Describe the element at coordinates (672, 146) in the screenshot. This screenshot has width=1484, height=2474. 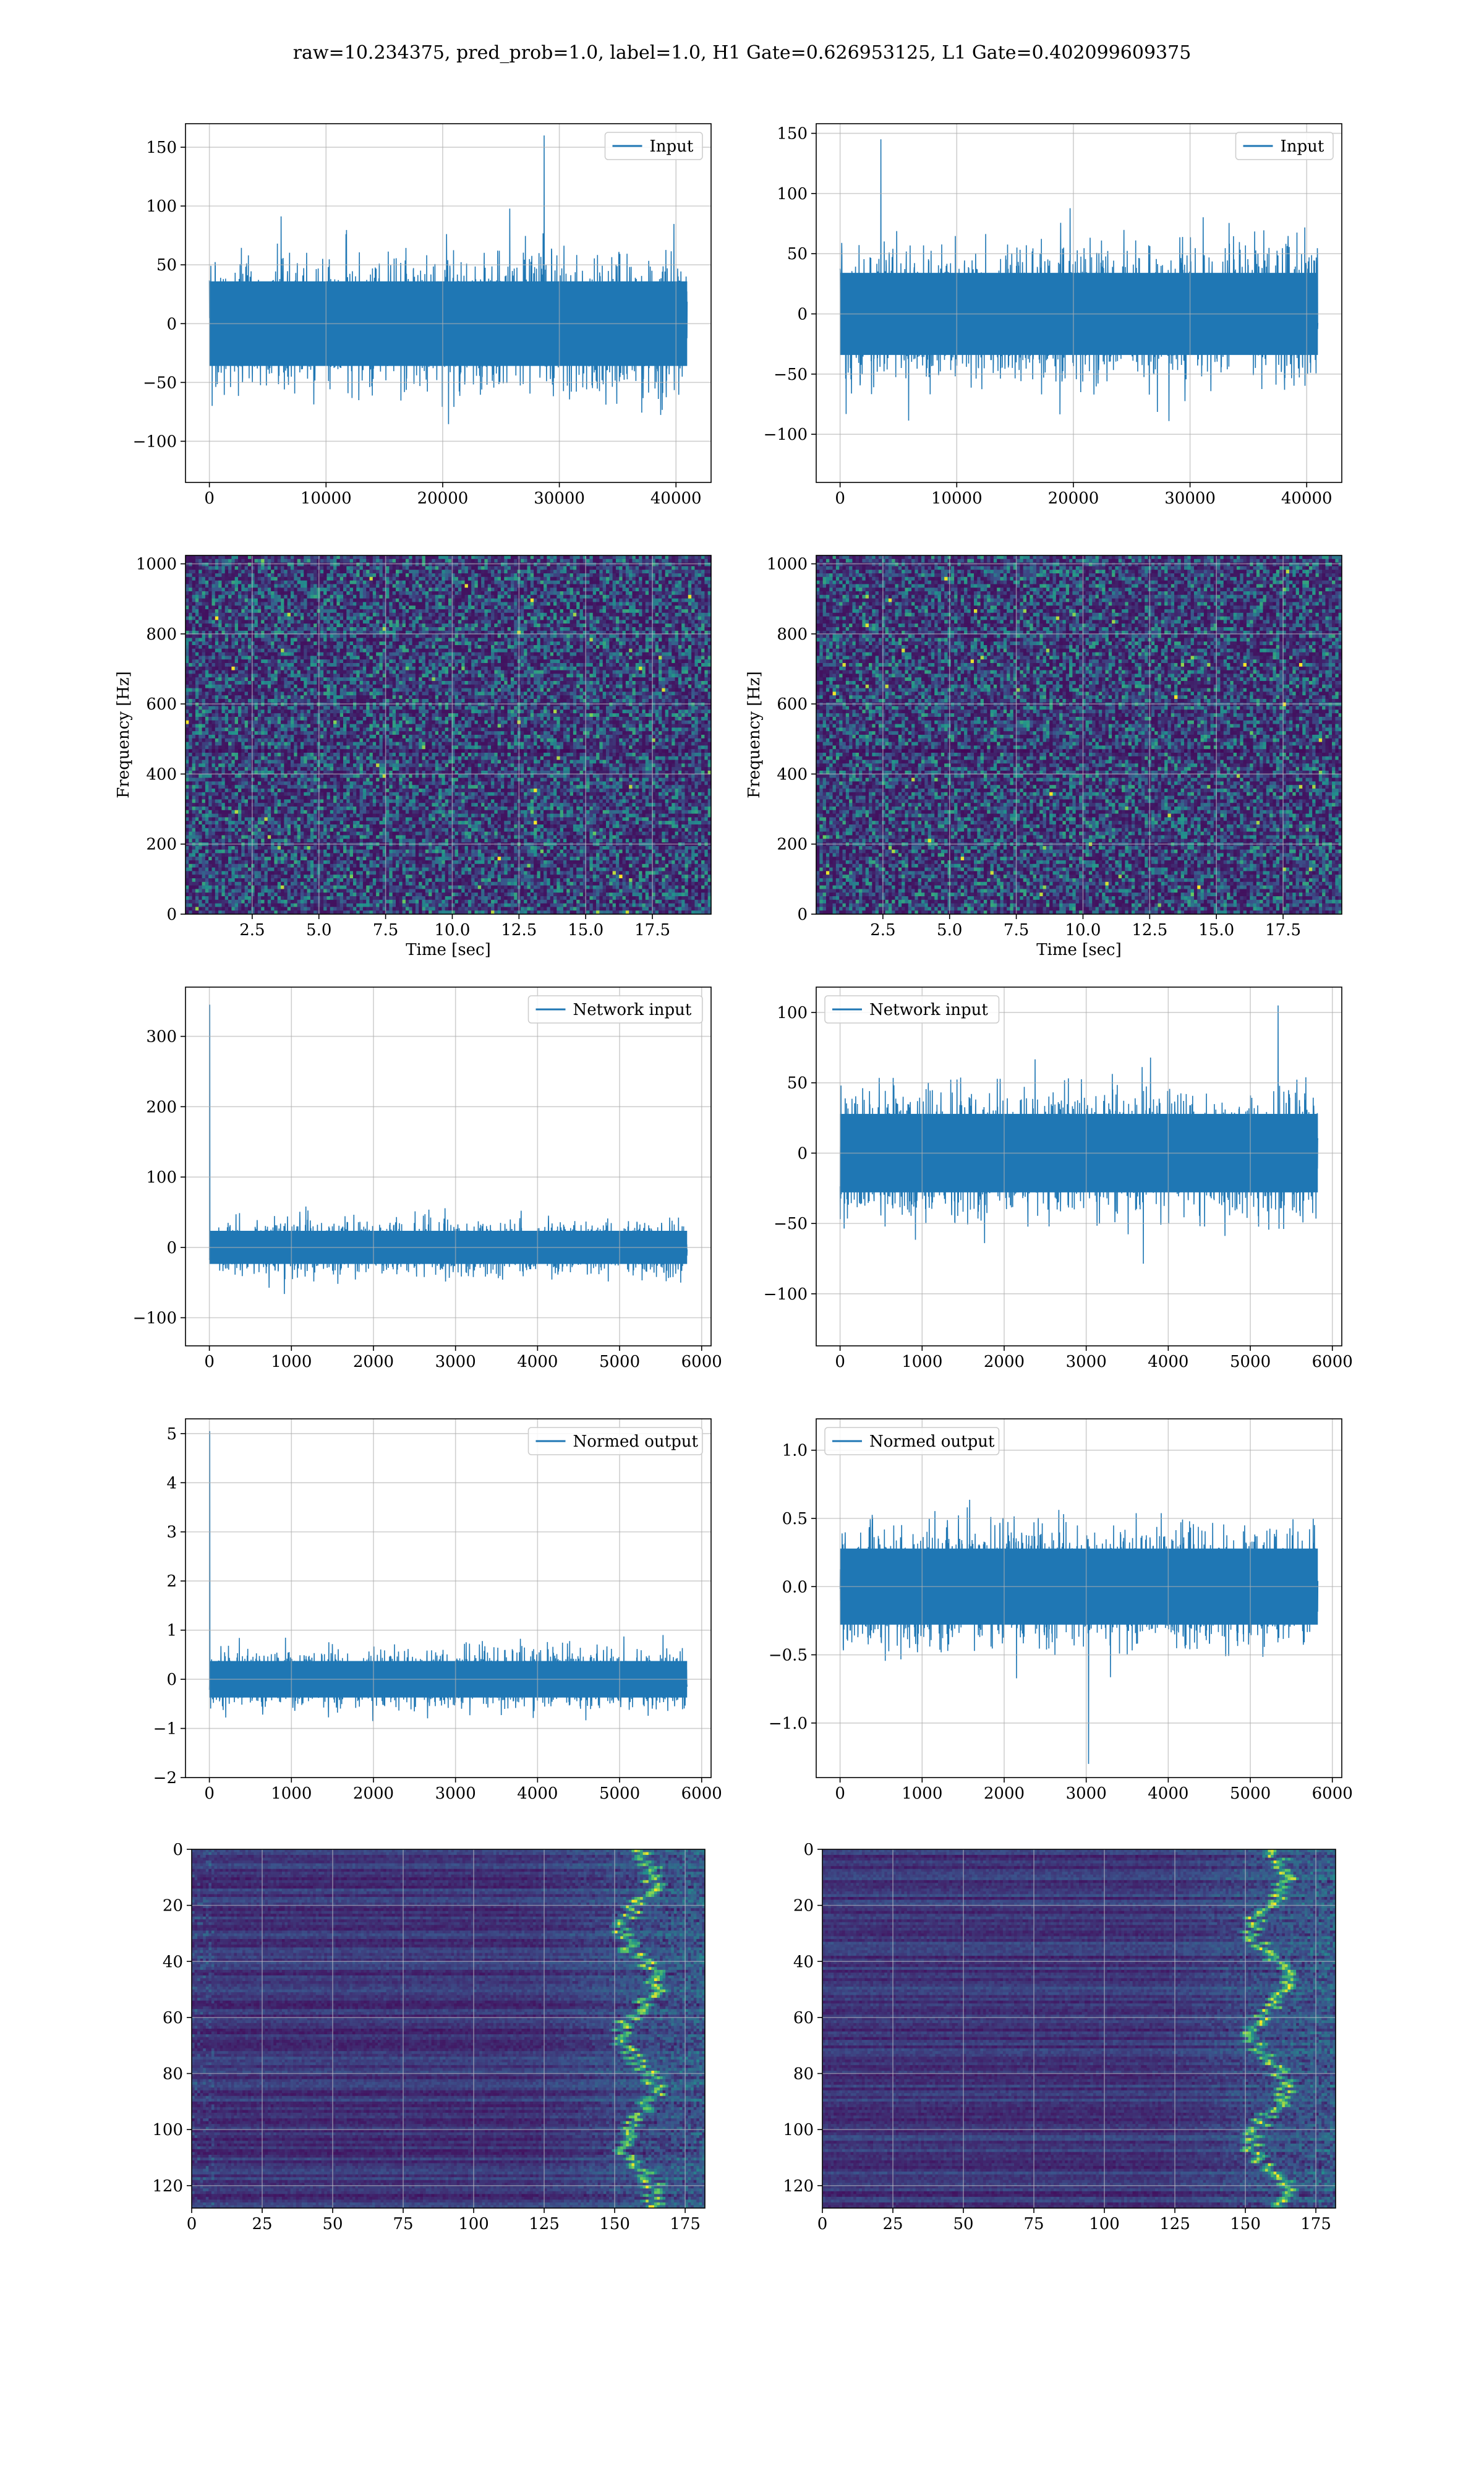
I see `legend-label: Input` at that location.